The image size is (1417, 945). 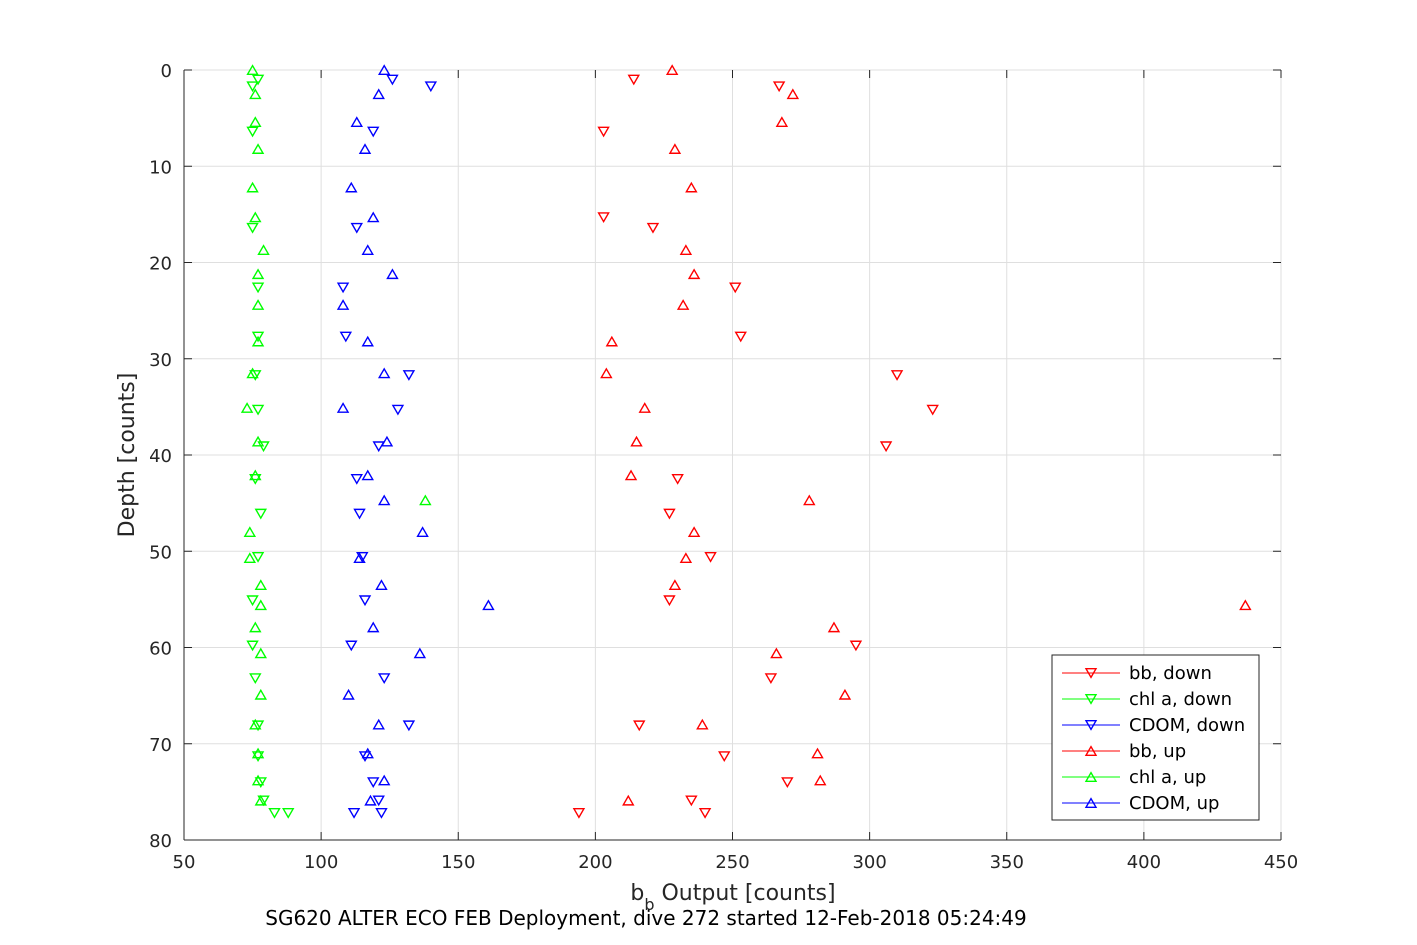 What do you see at coordinates (1167, 777) in the screenshot?
I see `legend-label: chl a, up` at bounding box center [1167, 777].